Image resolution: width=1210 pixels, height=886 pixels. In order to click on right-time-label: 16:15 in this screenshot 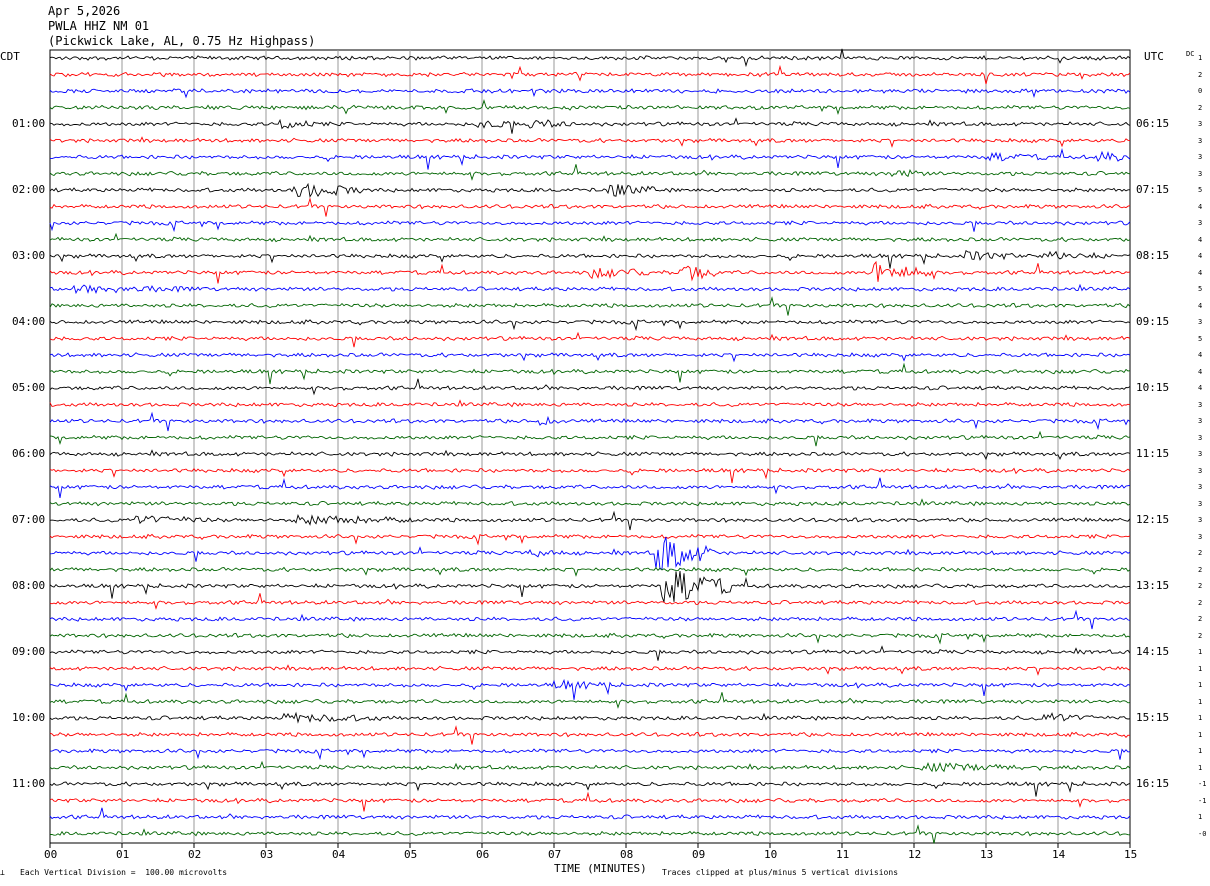, I will do `click(1153, 783)`.